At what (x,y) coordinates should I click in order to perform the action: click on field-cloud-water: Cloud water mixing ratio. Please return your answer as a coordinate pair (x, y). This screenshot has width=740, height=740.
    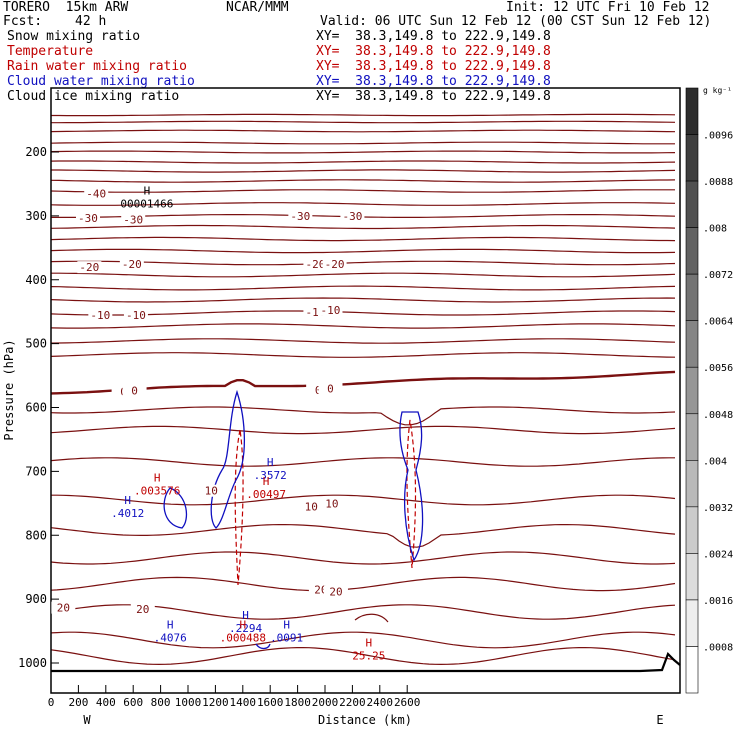
    Looking at the image, I should click on (101, 81).